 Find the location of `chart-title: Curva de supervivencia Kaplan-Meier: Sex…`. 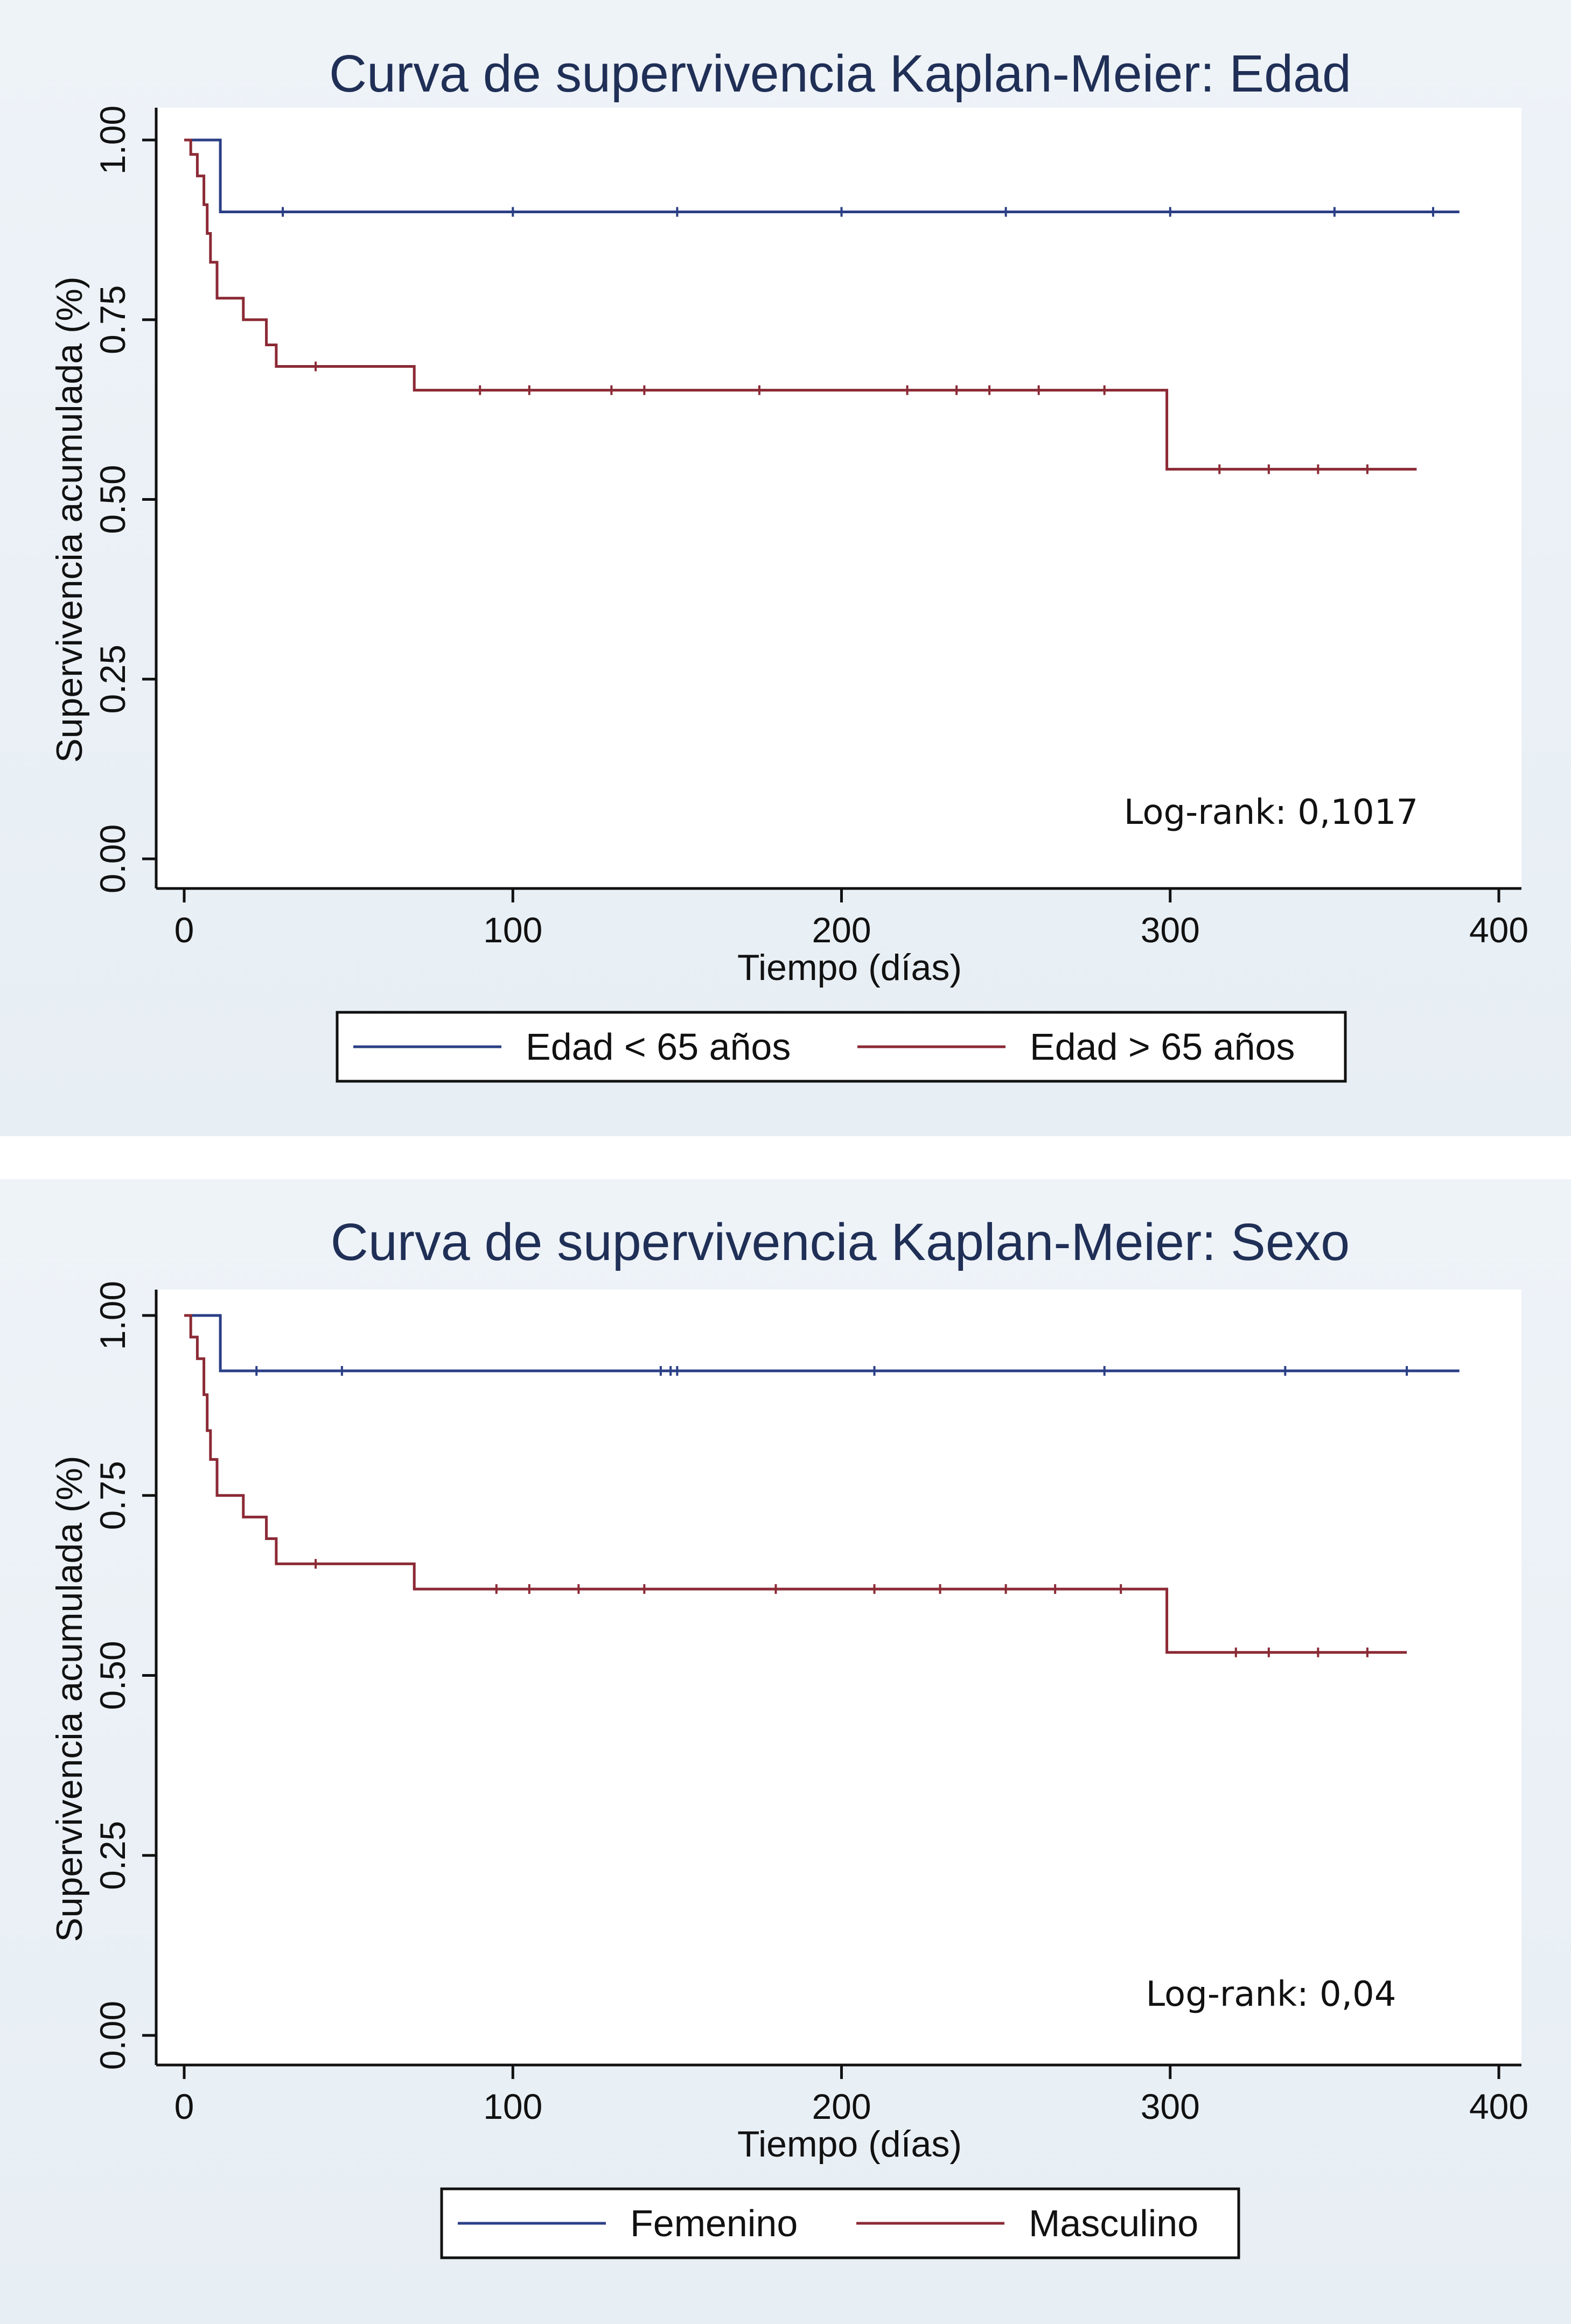

chart-title: Curva de supervivencia Kaplan-Meier: Sex… is located at coordinates (840, 1242).